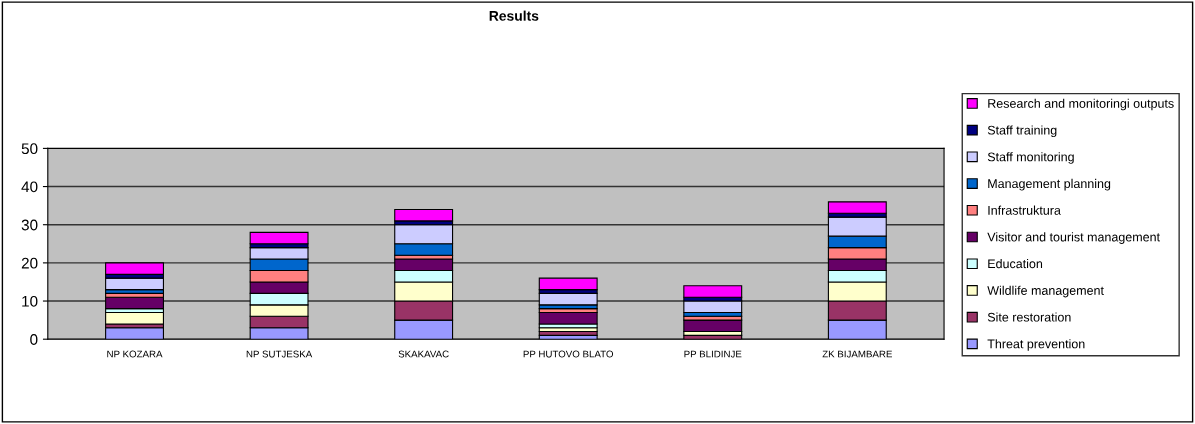 The width and height of the screenshot is (1195, 424). What do you see at coordinates (423, 354) in the screenshot?
I see `x-tick-label: SKAKAVAC` at bounding box center [423, 354].